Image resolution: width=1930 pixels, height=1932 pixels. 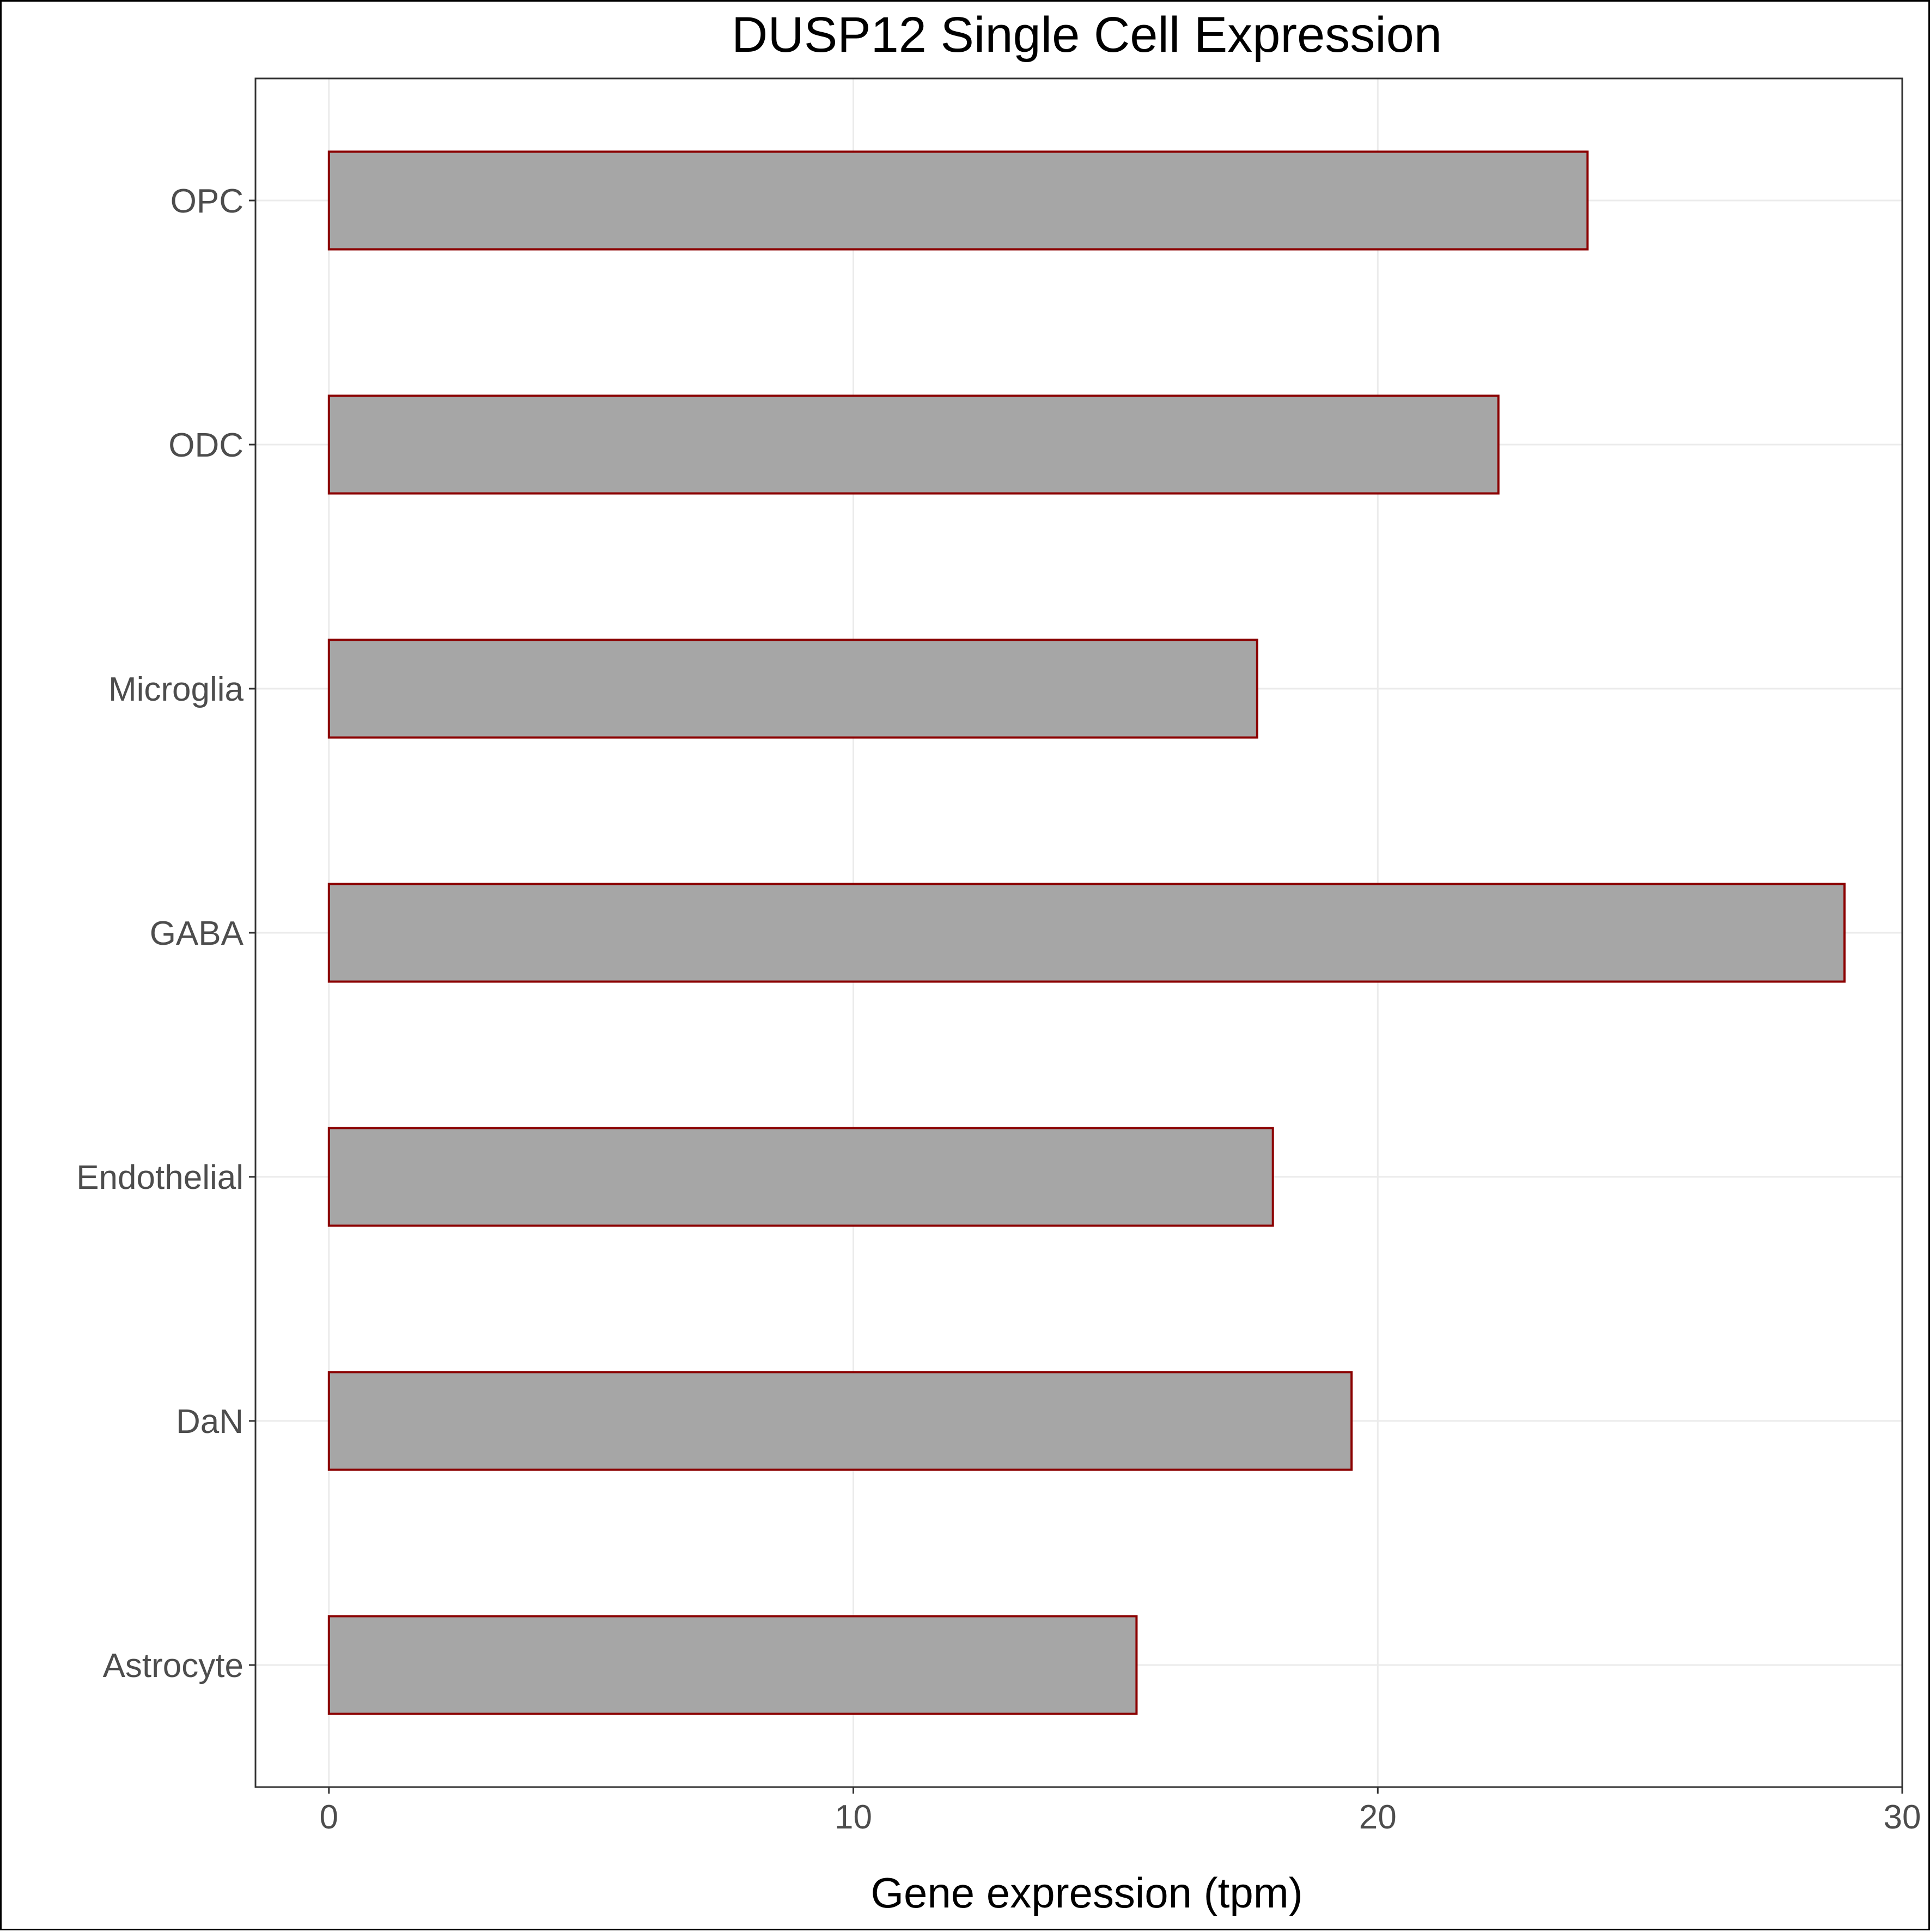 What do you see at coordinates (197, 934) in the screenshot?
I see `y-tick-label: GABA` at bounding box center [197, 934].